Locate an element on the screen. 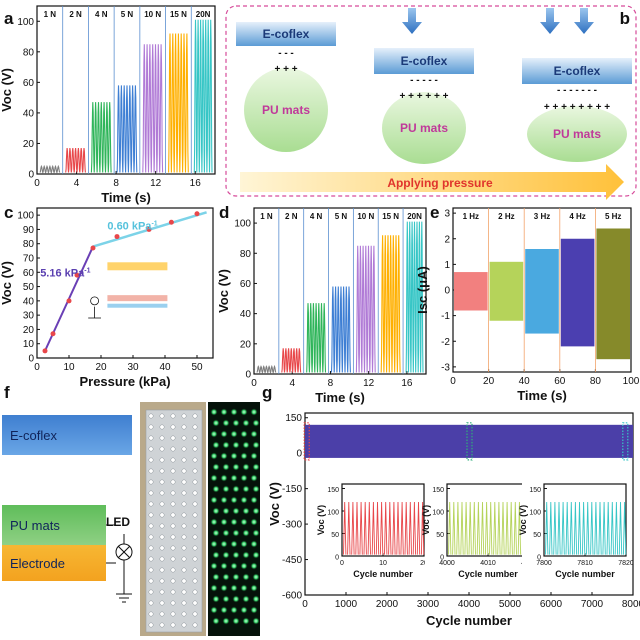 The width and height of the screenshot is (640, 640). annotation-slope-1: 5.16 kPa-1 is located at coordinates (65, 274).